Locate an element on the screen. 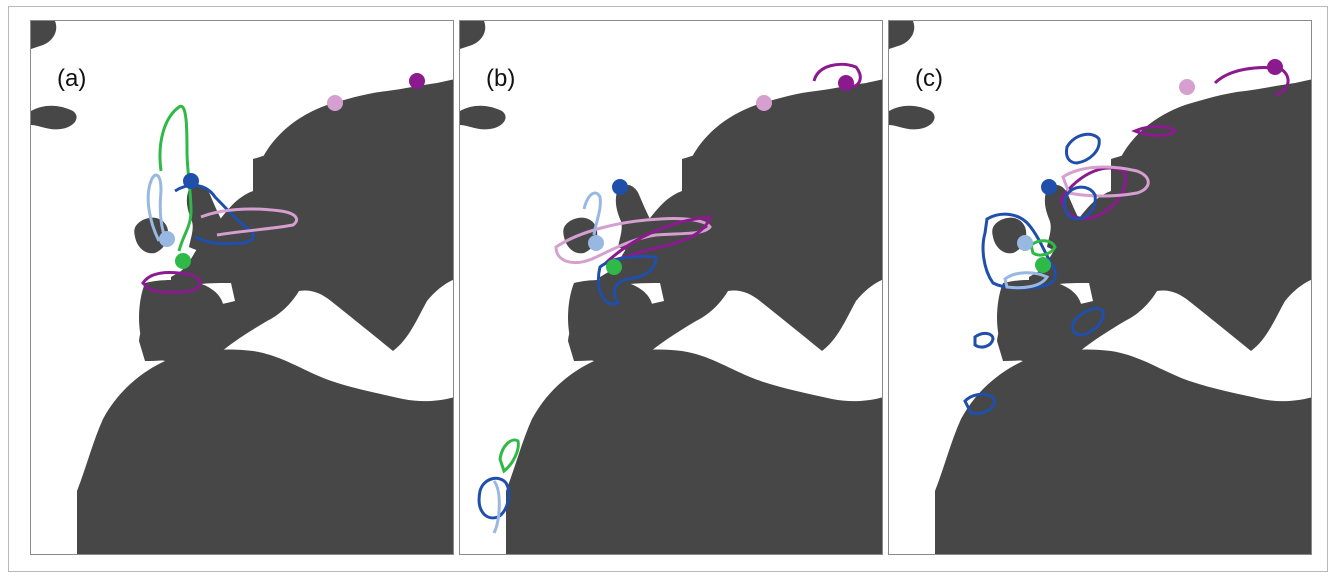  contour-dark-blue-north is located at coordinates (1083, 148).